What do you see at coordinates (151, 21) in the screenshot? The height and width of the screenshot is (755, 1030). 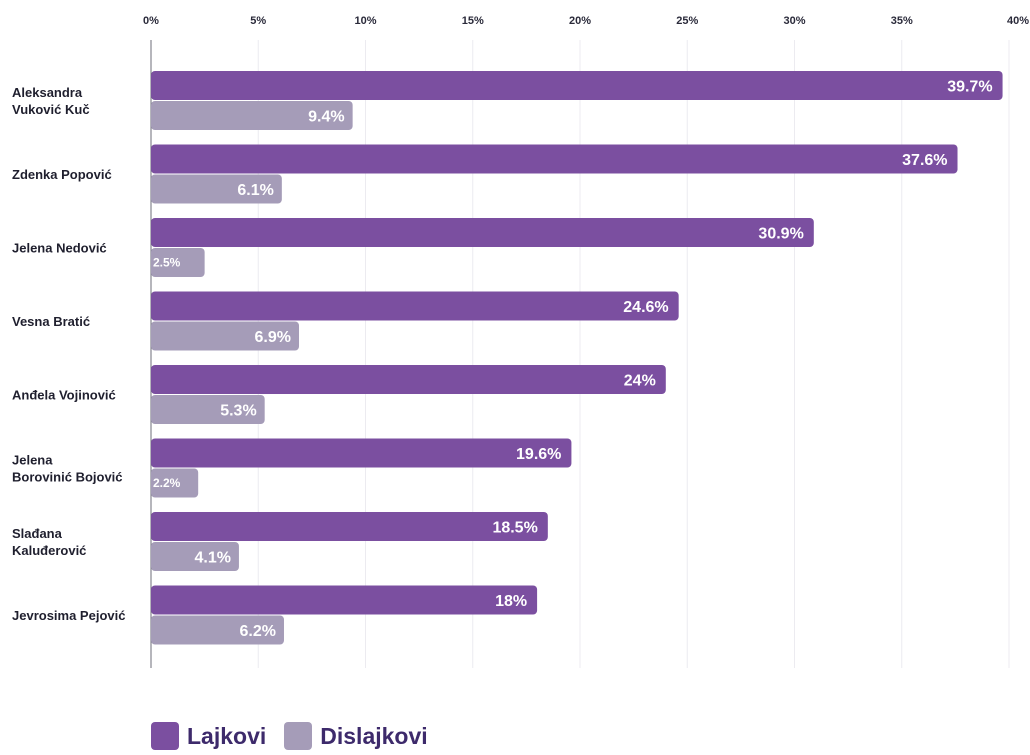 I see `x-tick-label: 0%` at bounding box center [151, 21].